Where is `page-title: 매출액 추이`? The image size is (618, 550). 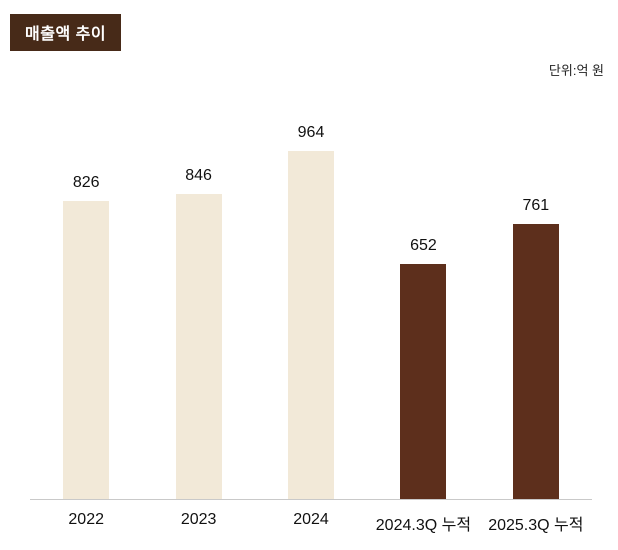 page-title: 매출액 추이 is located at coordinates (66, 34).